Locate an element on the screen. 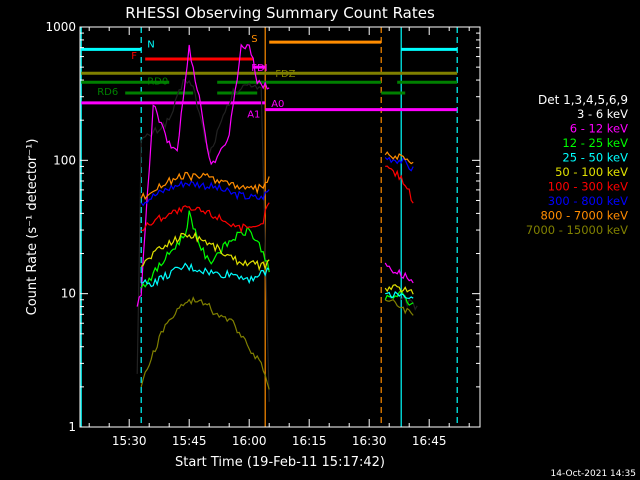 This screenshot has height=480, width=640. y-tick-label-1: 10 is located at coordinates (68, 294).